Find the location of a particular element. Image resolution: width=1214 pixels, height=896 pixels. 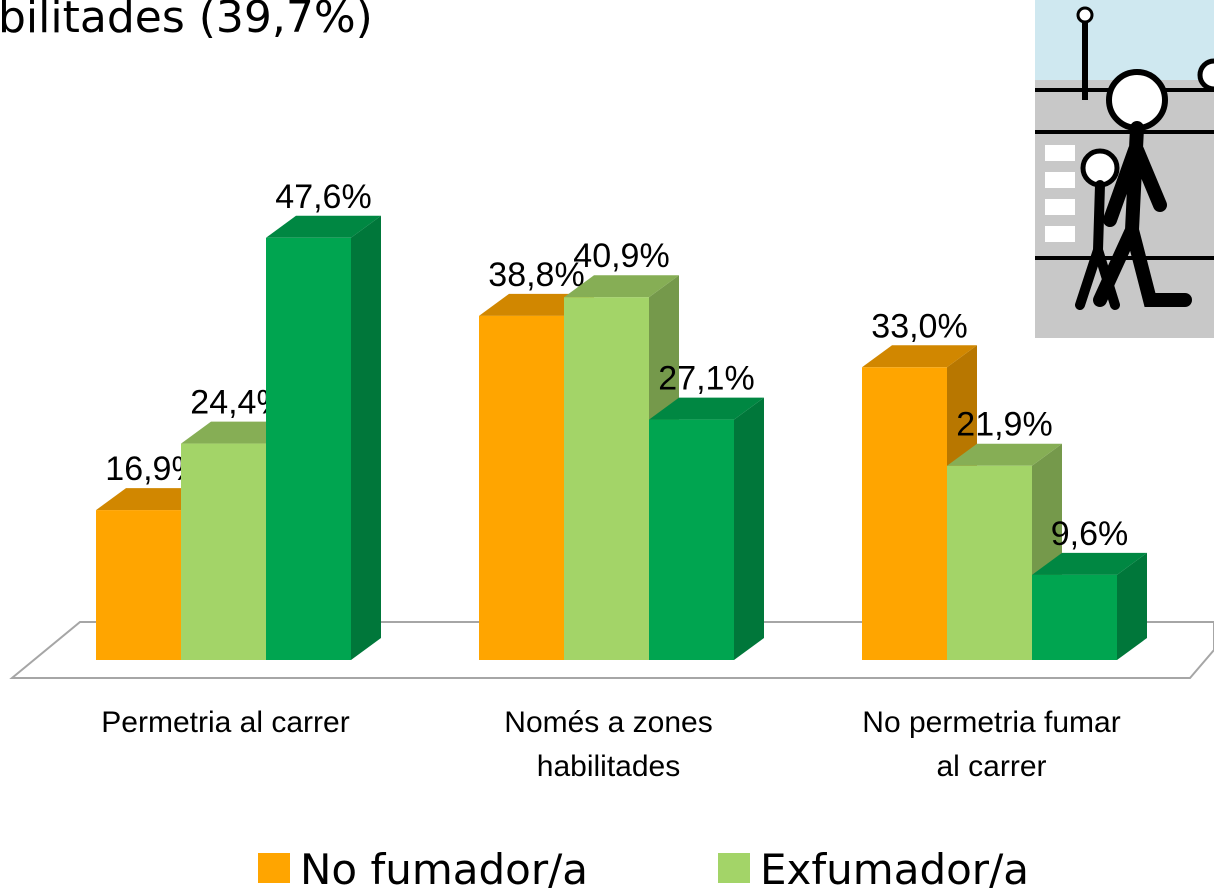

legend-label: No fumador/a is located at coordinates (444, 869).